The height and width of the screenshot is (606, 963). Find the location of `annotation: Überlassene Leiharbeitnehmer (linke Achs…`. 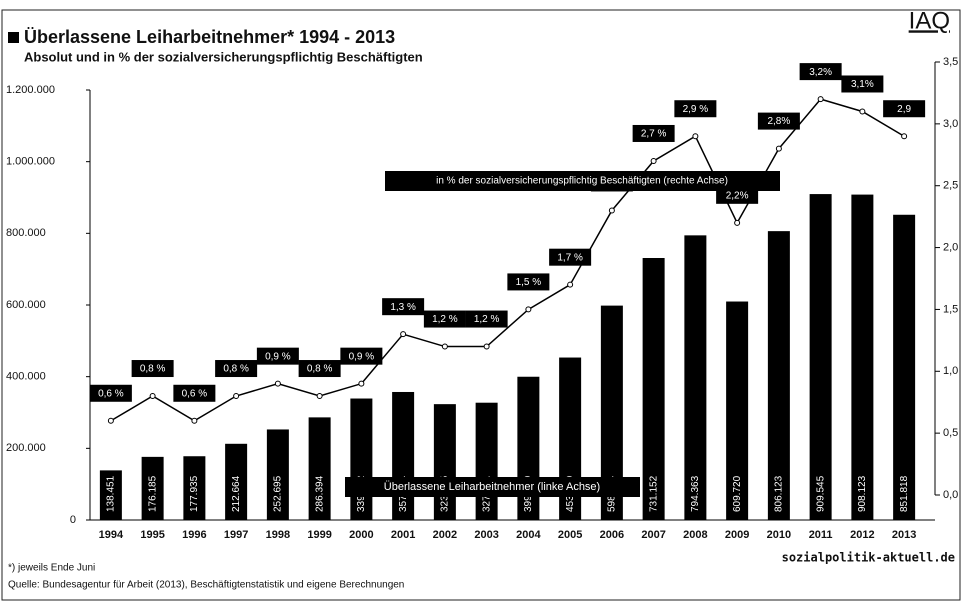

annotation: Überlassene Leiharbeitnehmer (linke Achs… is located at coordinates (492, 487).